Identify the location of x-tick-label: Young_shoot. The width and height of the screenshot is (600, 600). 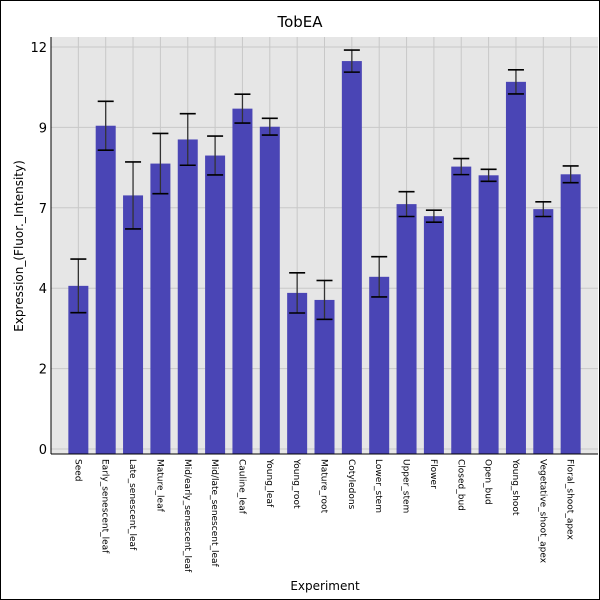
(515, 487).